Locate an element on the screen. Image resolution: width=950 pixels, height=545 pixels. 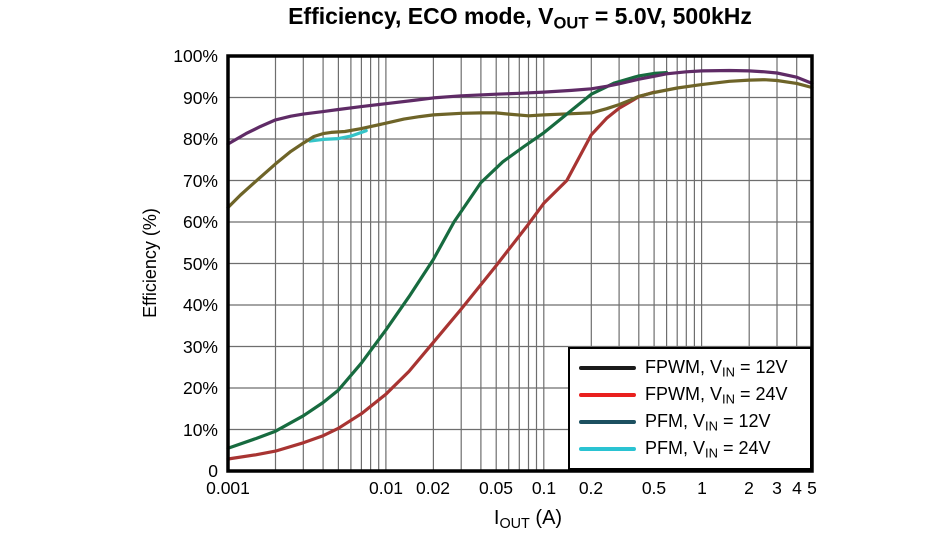
y-tick-label: 90% is located at coordinates (200, 98).